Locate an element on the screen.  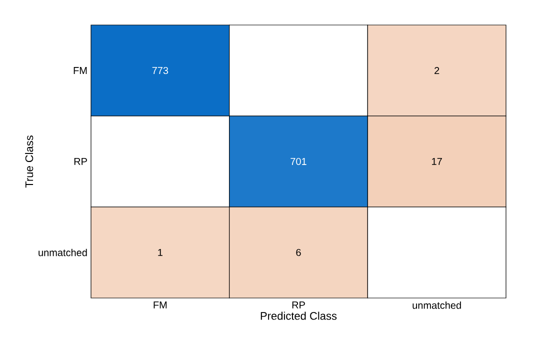
y-tick-label: RP is located at coordinates (80, 161).